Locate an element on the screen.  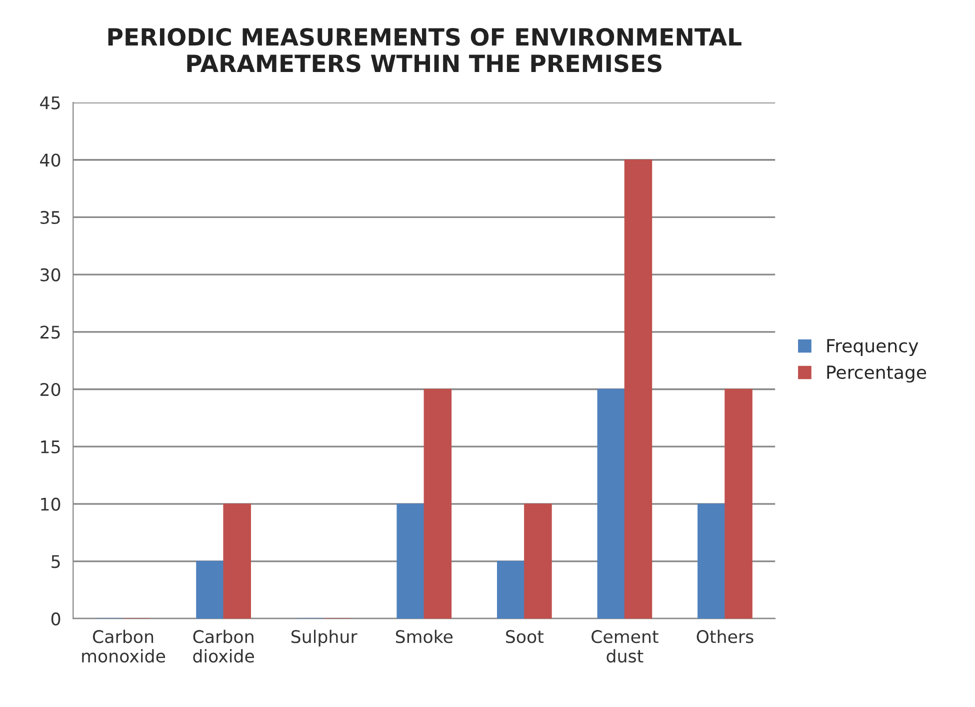
y-tick-label: 20 is located at coordinates (50, 389).